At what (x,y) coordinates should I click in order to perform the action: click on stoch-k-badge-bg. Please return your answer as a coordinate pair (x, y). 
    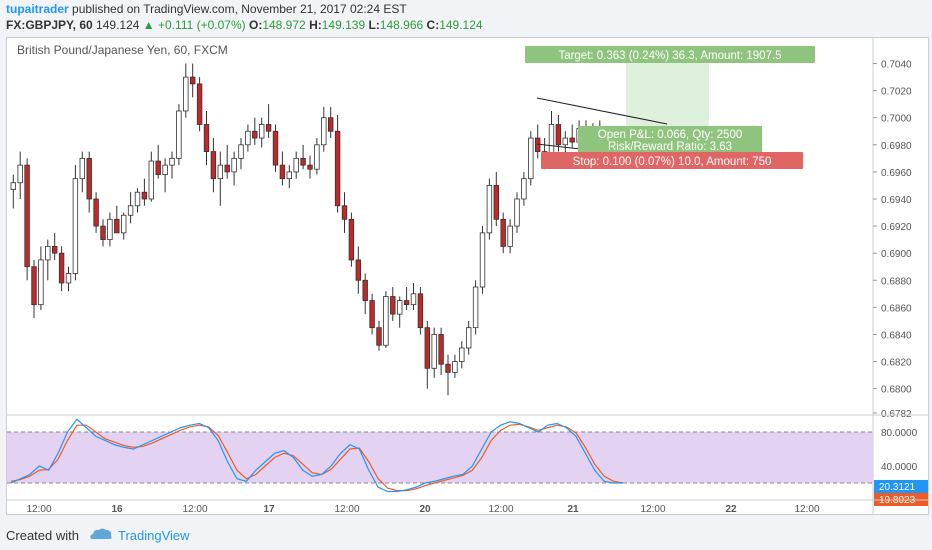
    Looking at the image, I should click on (901, 486).